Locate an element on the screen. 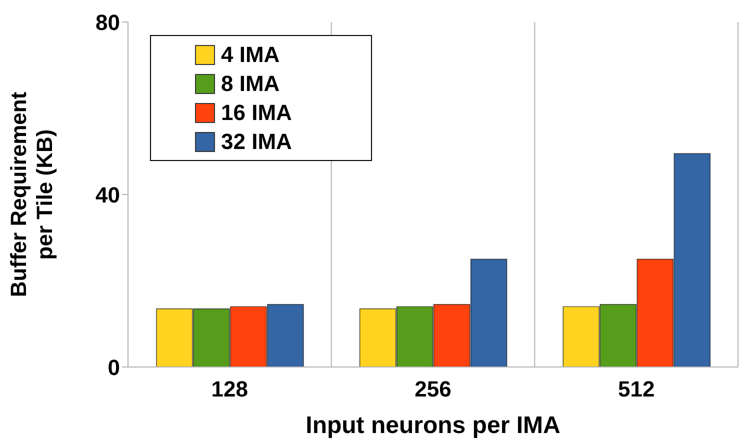 The height and width of the screenshot is (445, 748). y-tick-label: 80 is located at coordinates (108, 22).